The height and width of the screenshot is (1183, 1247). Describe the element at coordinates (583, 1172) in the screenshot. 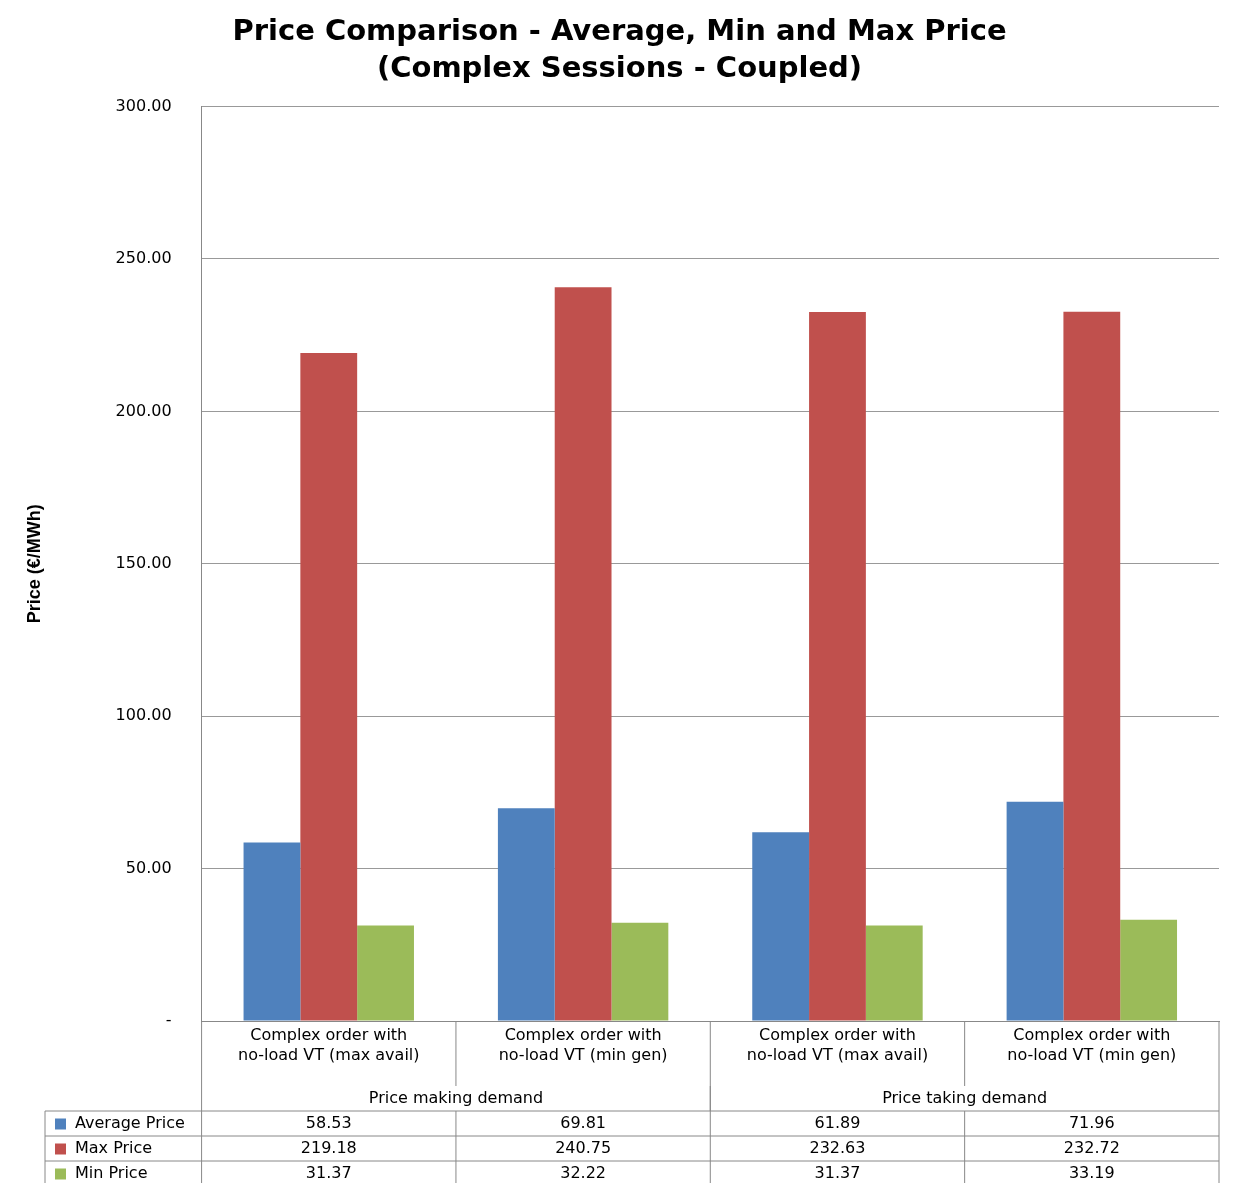

I see `data-label: 32.22` at that location.